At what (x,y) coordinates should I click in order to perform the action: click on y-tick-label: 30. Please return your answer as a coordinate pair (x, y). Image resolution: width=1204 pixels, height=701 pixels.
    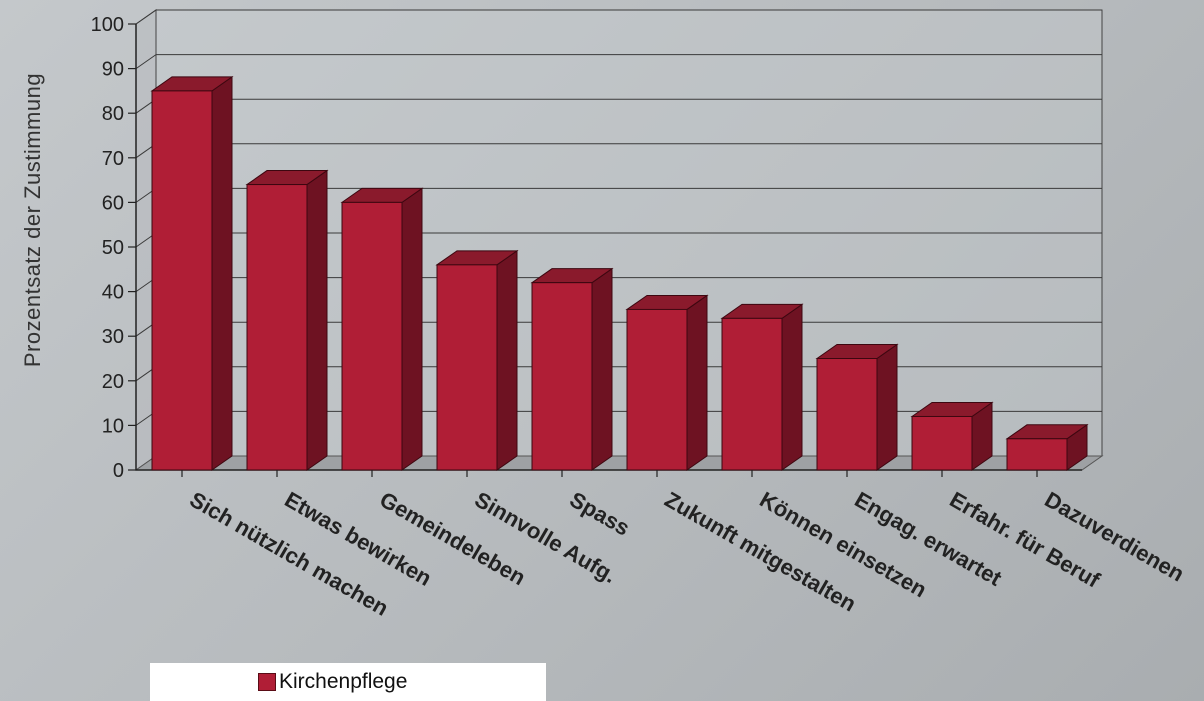
    Looking at the image, I should click on (113, 337).